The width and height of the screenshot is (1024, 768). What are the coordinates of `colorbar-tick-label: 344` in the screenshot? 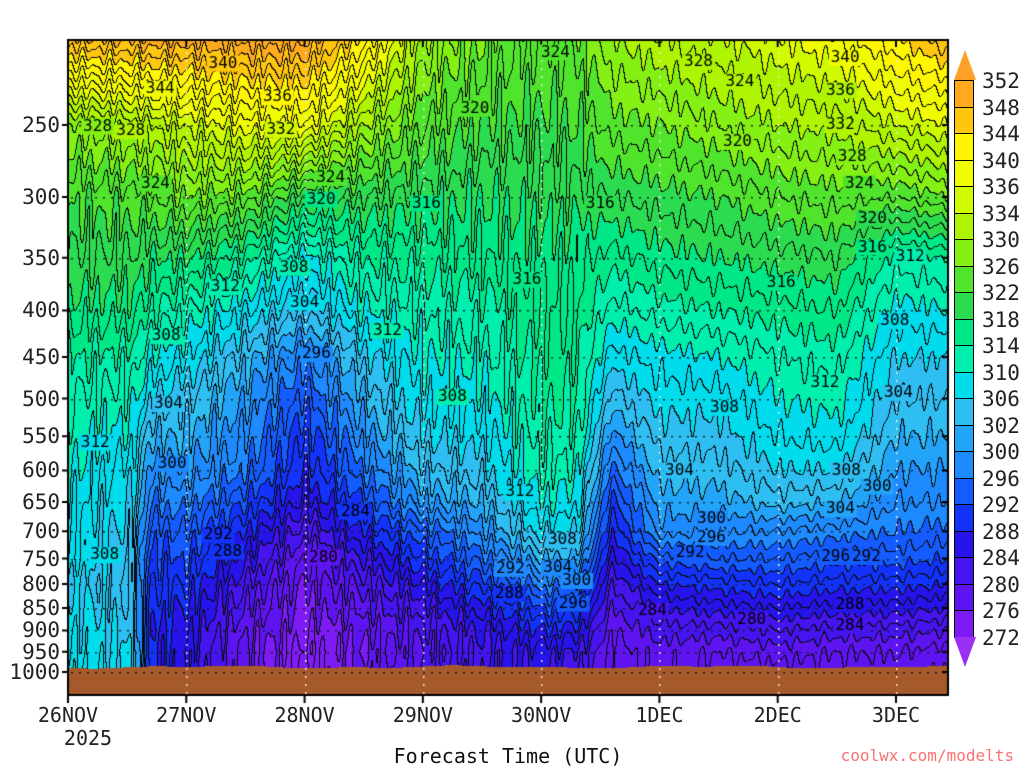 It's located at (1001, 134).